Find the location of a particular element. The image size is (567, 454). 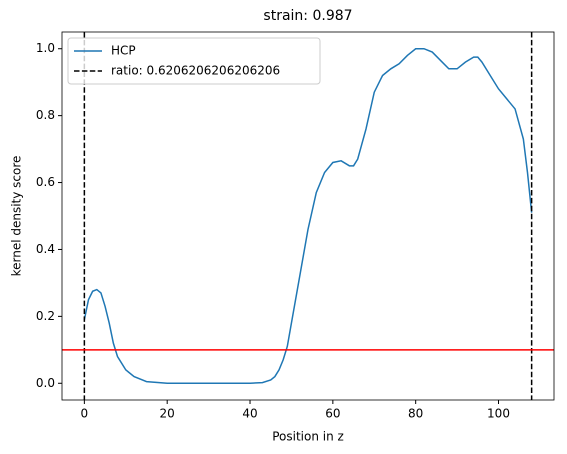

x-axis-label: Position in z is located at coordinates (308, 437).